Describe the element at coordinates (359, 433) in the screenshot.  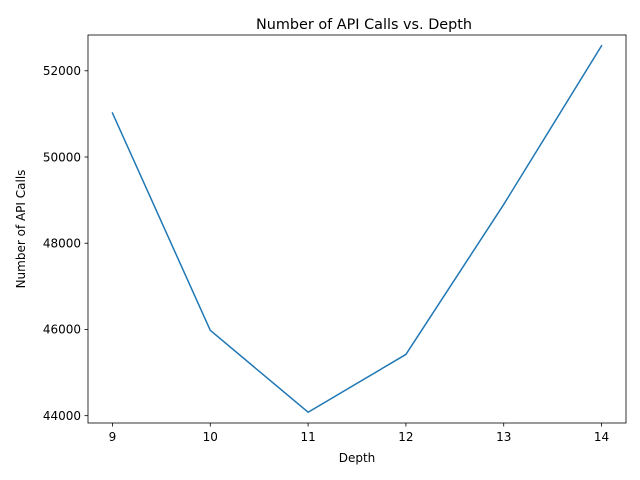
I see `x-axis-ticks: 9 10 11 12 13 14` at that location.